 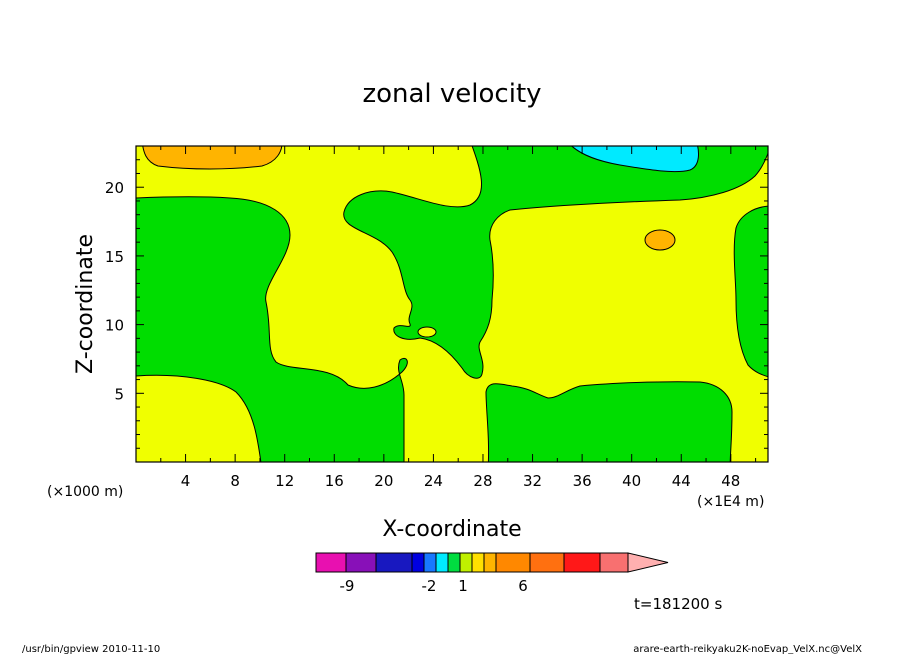 What do you see at coordinates (114, 257) in the screenshot?
I see `y-tick-label: 15` at bounding box center [114, 257].